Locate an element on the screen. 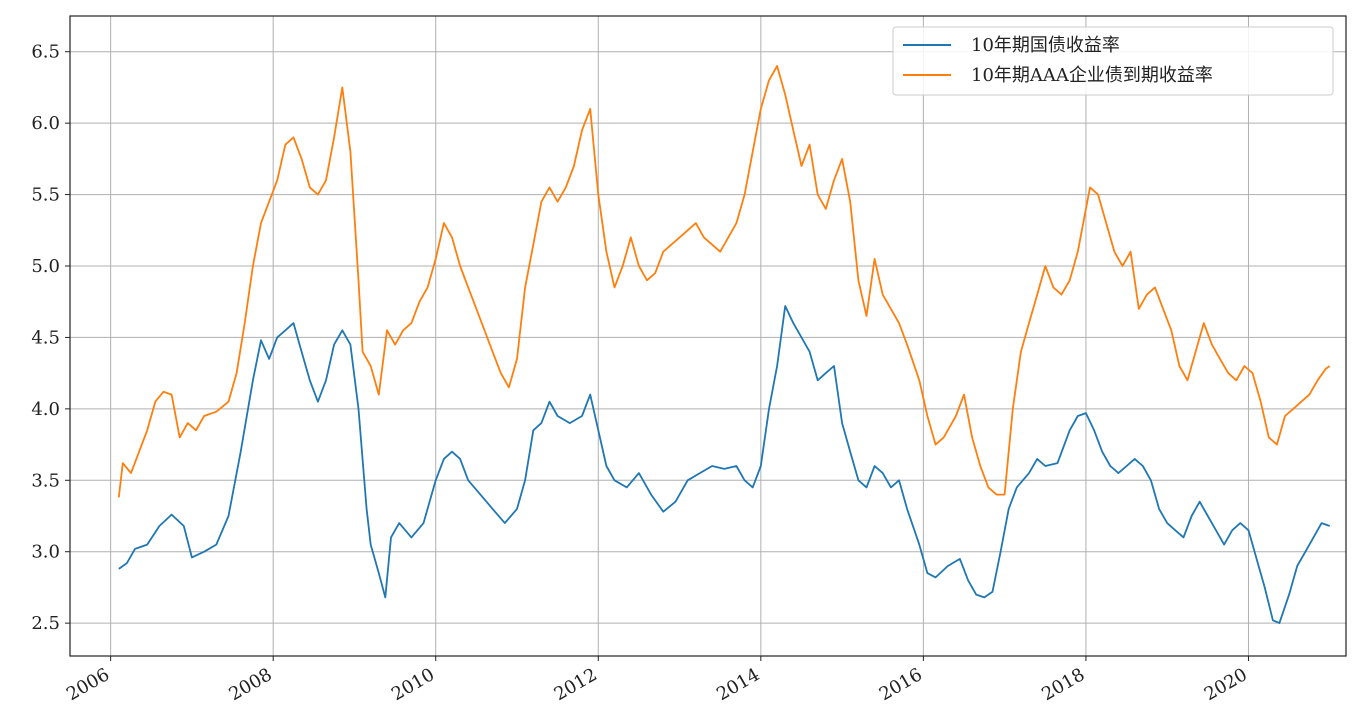 The width and height of the screenshot is (1356, 720). y-tick-label: 5.5 is located at coordinates (45, 195).